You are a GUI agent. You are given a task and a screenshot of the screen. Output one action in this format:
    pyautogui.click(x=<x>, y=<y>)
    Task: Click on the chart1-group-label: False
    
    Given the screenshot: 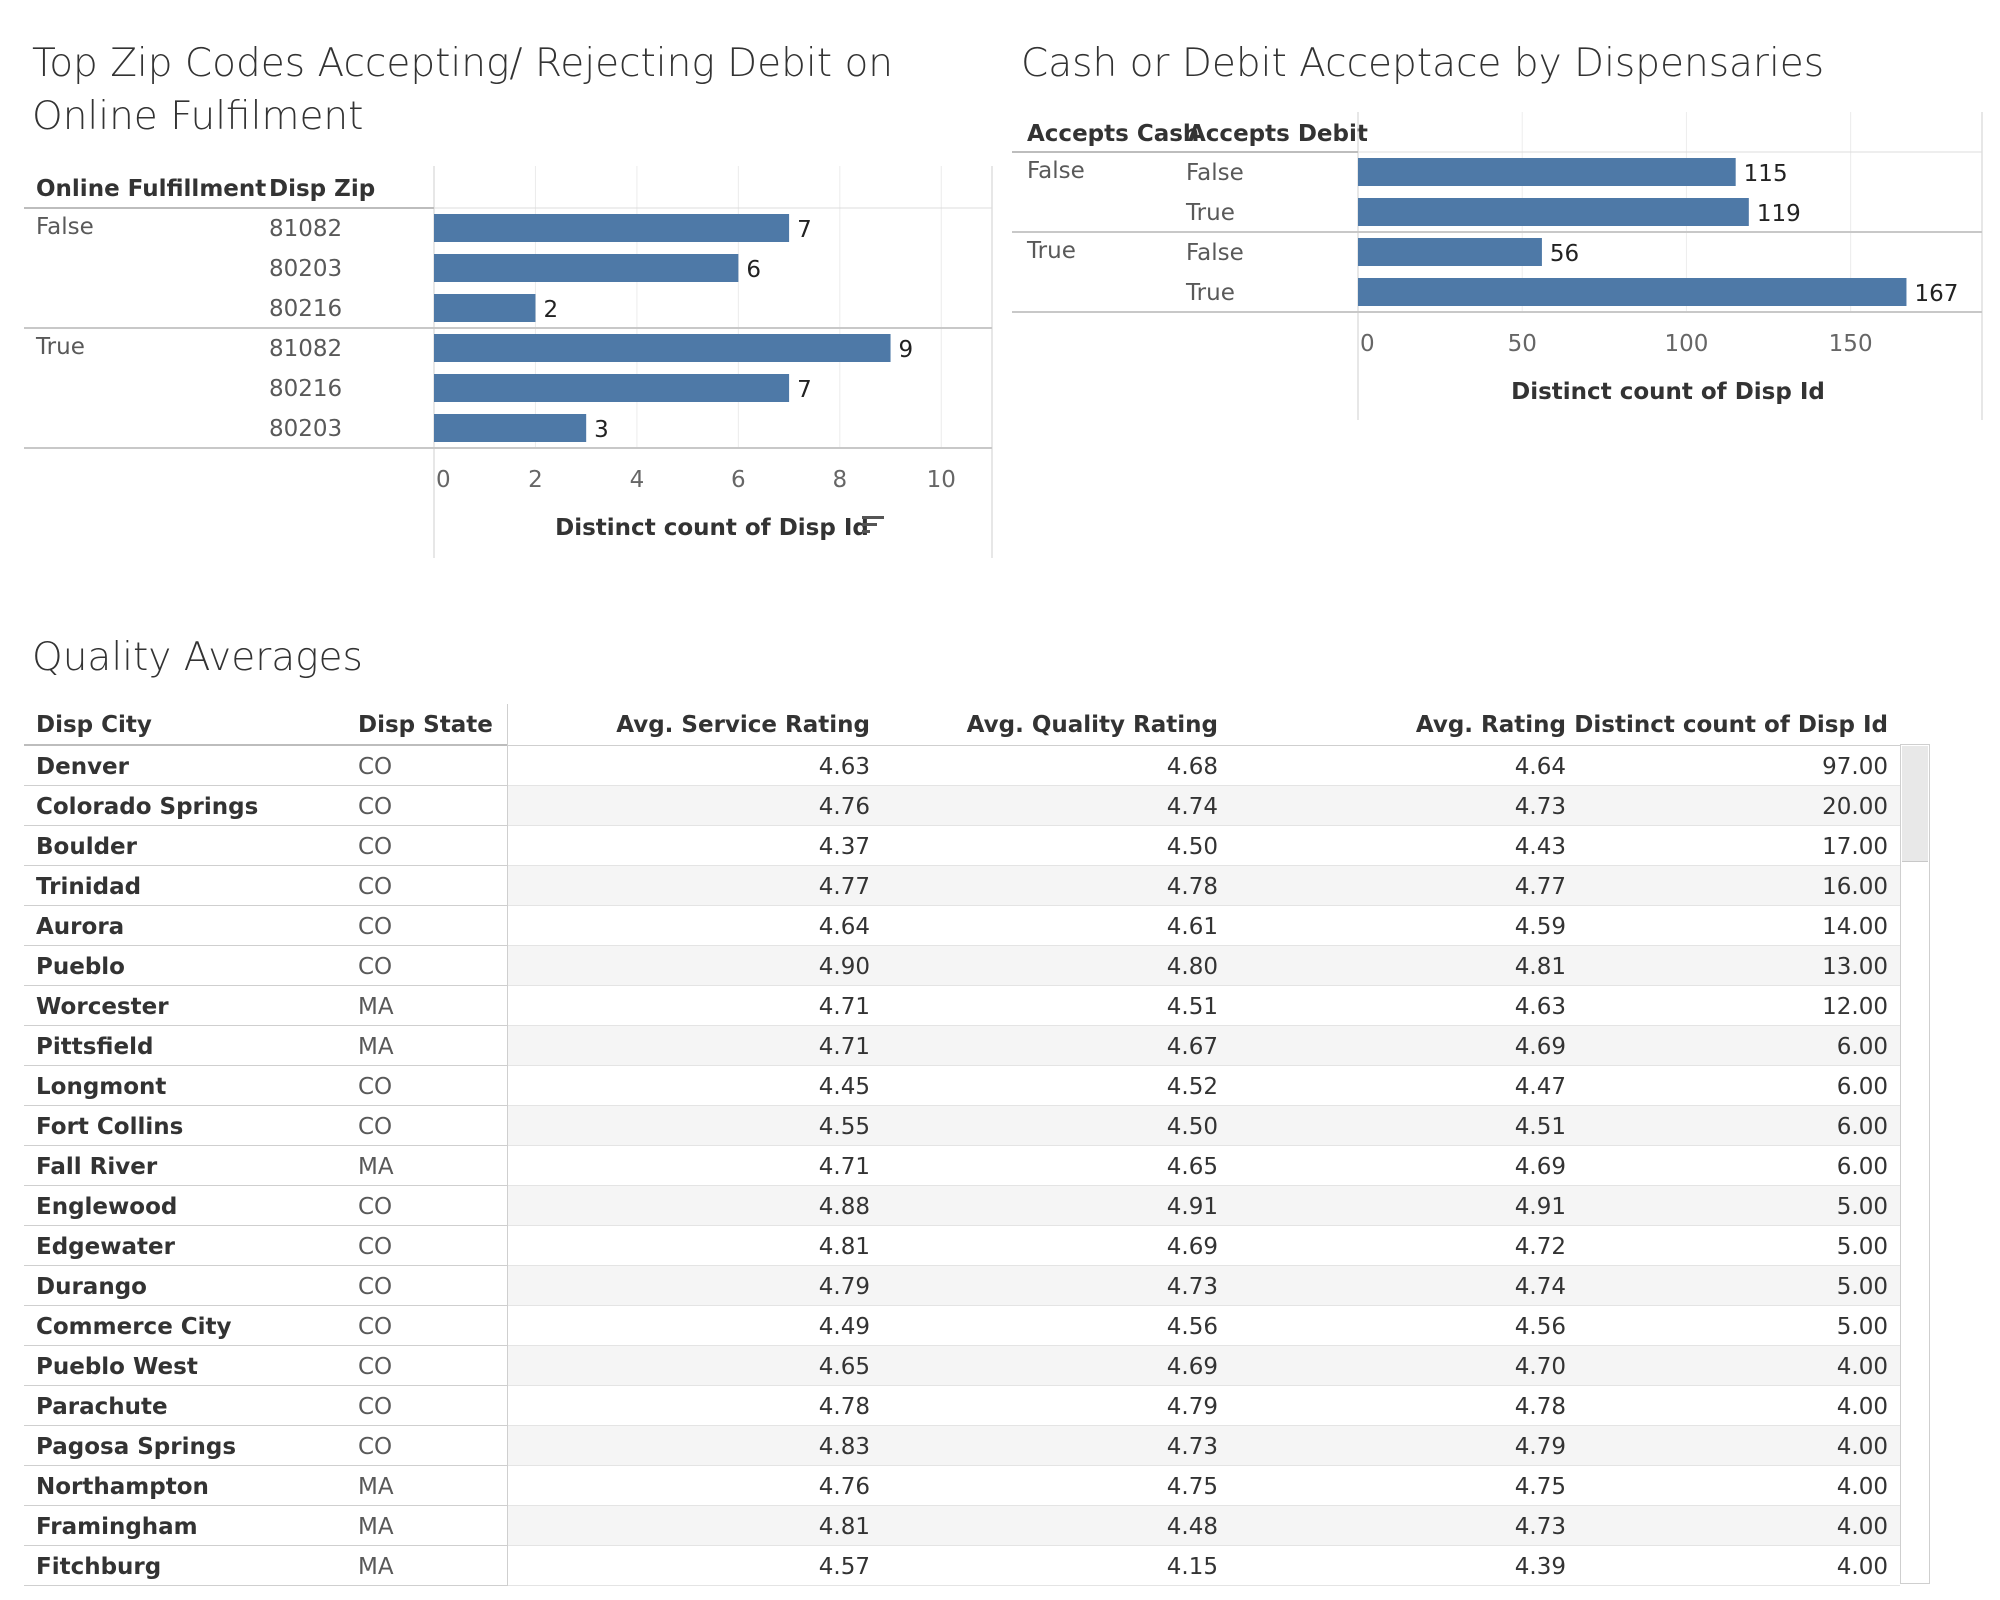 What is the action you would take?
    pyautogui.click(x=65, y=227)
    